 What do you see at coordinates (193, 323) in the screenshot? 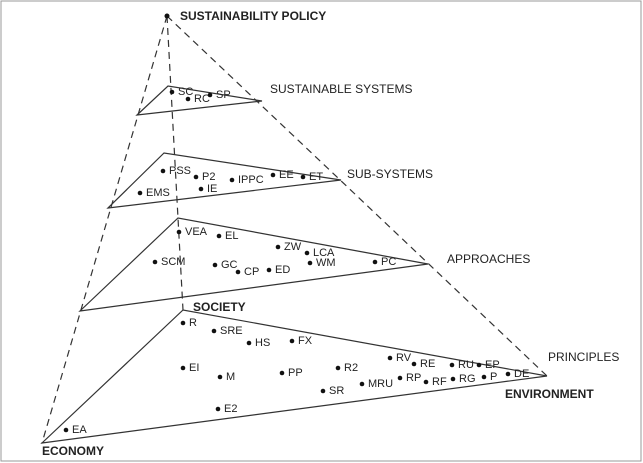
I see `node-label: R` at bounding box center [193, 323].